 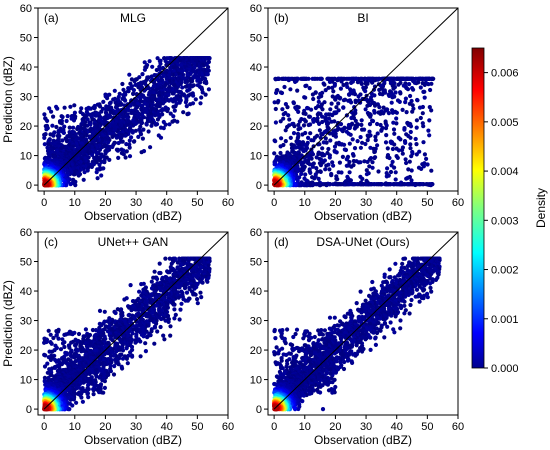 I want to click on identity-line, so click(x=365, y=97).